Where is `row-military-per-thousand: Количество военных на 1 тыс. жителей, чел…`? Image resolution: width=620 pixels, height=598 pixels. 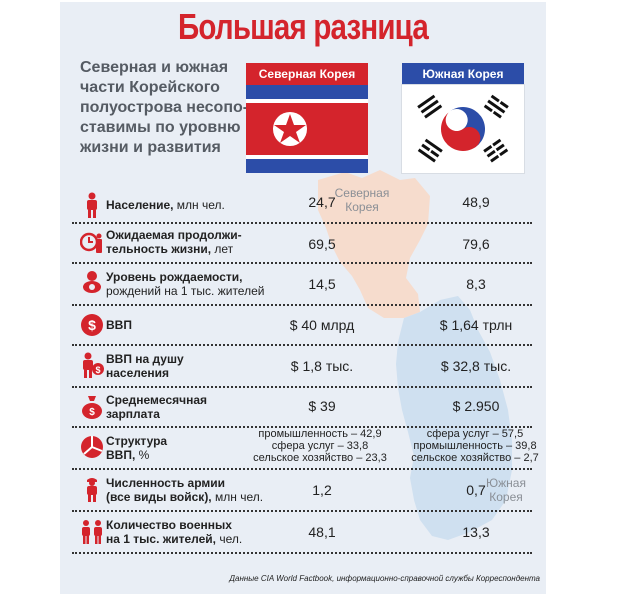
row-military-per-thousand: Количество военных на 1 тыс. жителей, чел… is located at coordinates (301, 532).